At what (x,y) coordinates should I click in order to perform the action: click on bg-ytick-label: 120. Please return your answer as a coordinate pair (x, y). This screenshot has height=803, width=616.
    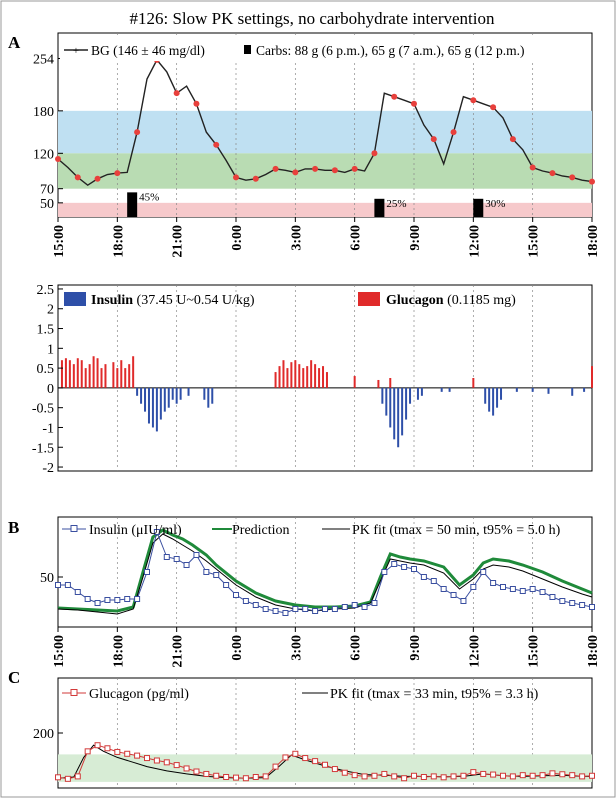
    Looking at the image, I should click on (43, 154).